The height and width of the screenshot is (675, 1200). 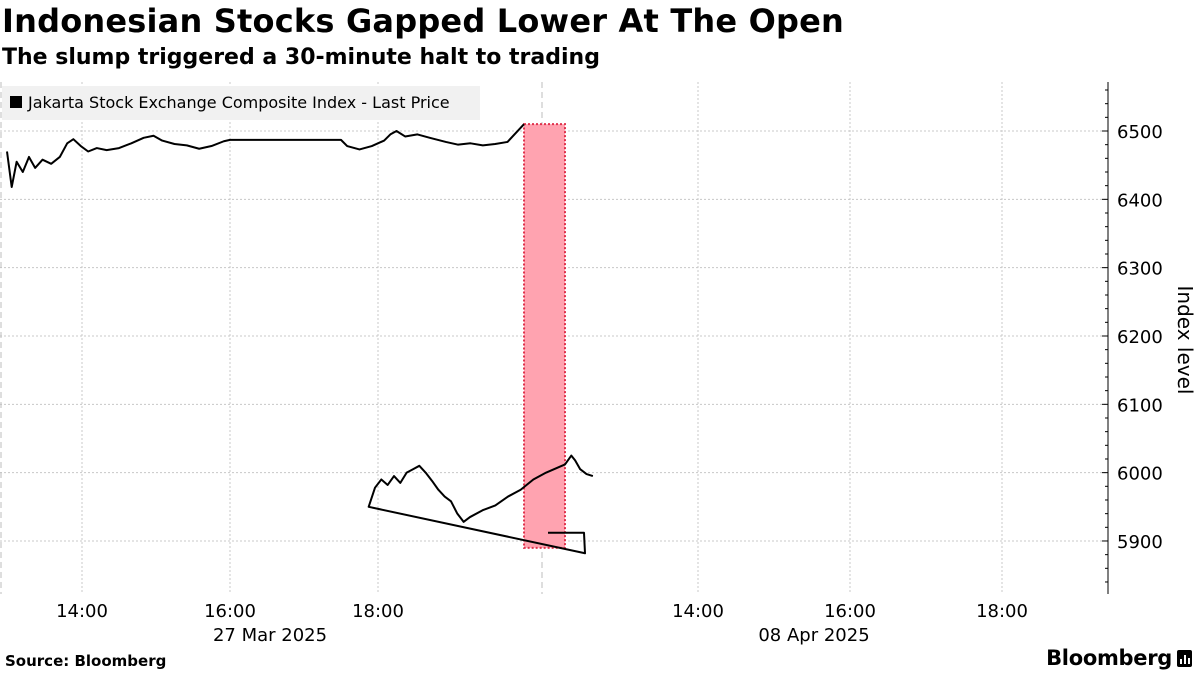 I want to click on y-tick-label: 6500, so click(x=1140, y=132).